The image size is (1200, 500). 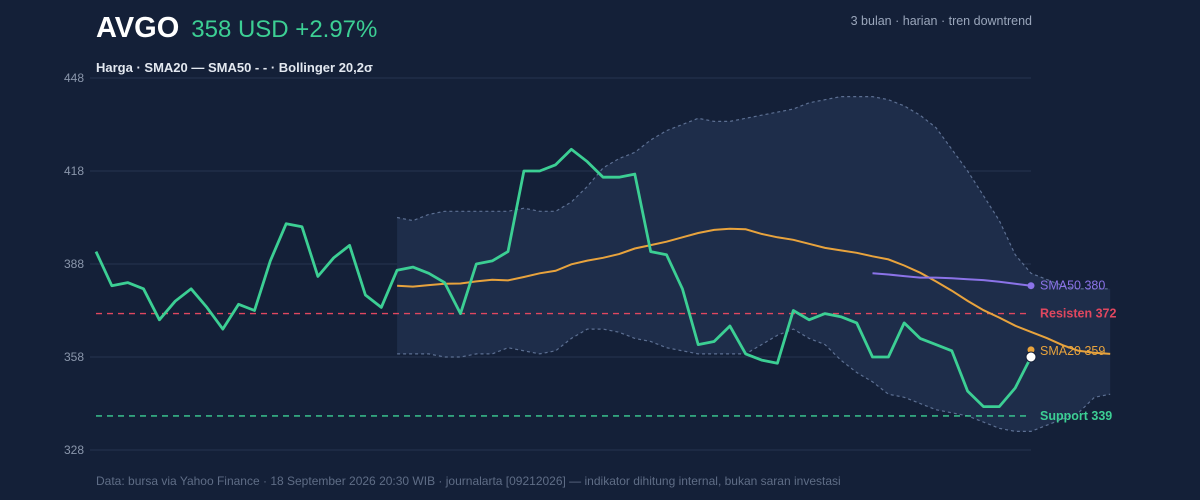 I want to click on chart-header: AVGO 358 USD +2.97%, so click(x=236, y=28).